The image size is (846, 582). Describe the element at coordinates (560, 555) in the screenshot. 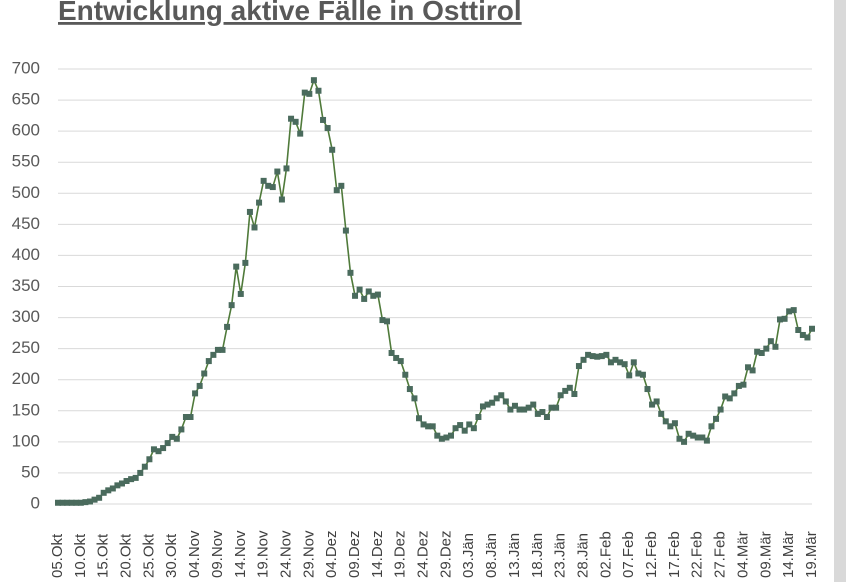

I see `x-tick-label: 23.Jän` at that location.